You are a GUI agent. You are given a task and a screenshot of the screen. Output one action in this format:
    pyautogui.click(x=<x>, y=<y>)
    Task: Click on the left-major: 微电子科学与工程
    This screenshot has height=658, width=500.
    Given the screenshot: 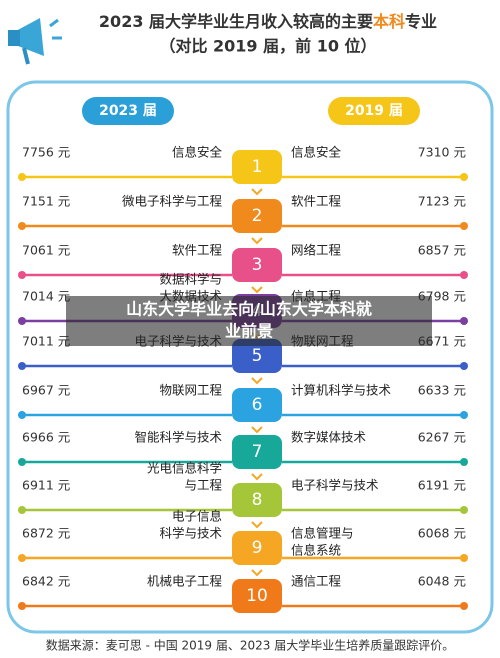 What is the action you would take?
    pyautogui.click(x=172, y=201)
    